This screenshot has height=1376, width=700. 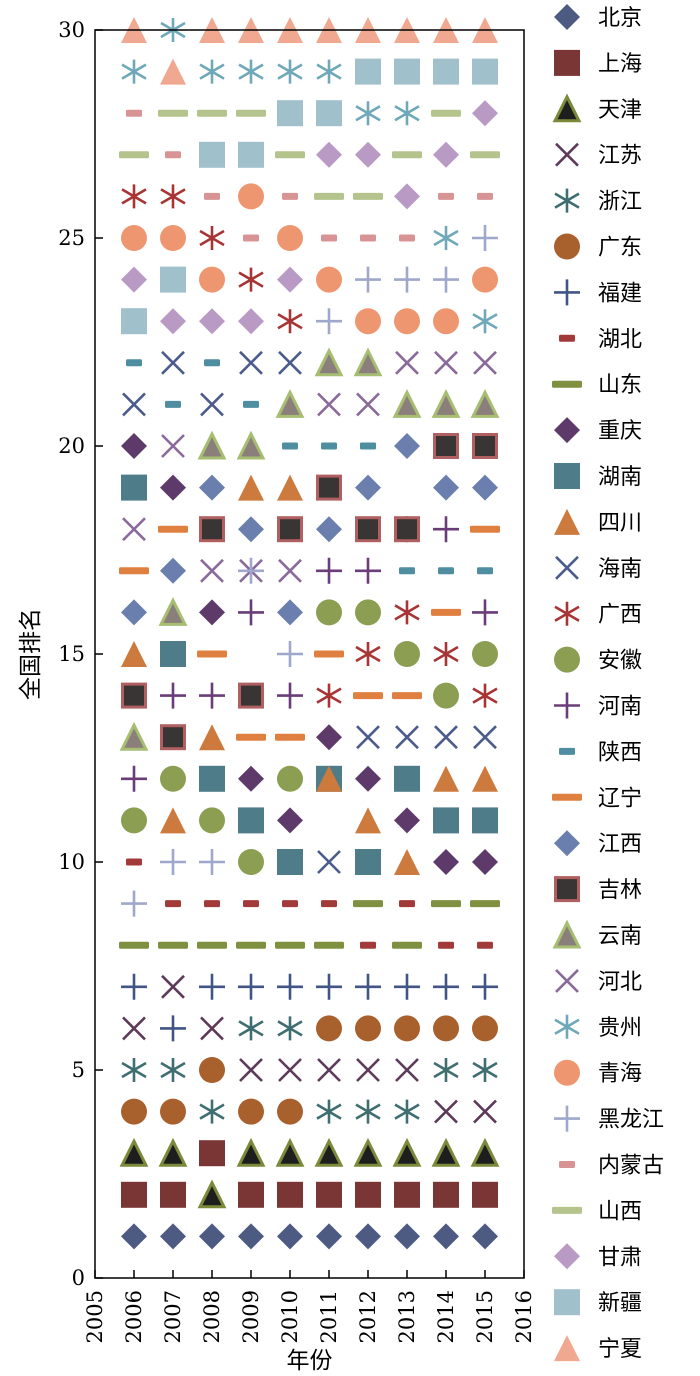 What do you see at coordinates (620, 752) in the screenshot?
I see `legend-label: 陕西` at bounding box center [620, 752].